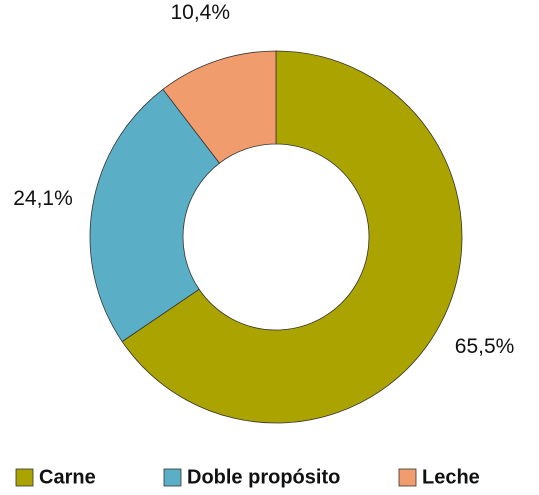  Describe the element at coordinates (263, 477) in the screenshot. I see `legend-label: Doble propósito` at that location.